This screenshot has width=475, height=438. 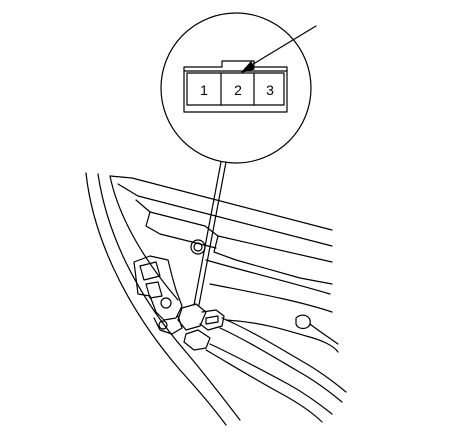 What do you see at coordinates (197, 340) in the screenshot?
I see `connector-lower` at bounding box center [197, 340].